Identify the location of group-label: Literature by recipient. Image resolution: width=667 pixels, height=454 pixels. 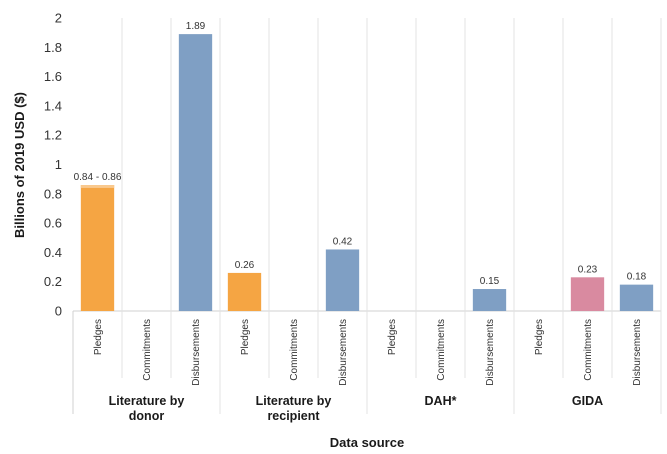
(294, 408).